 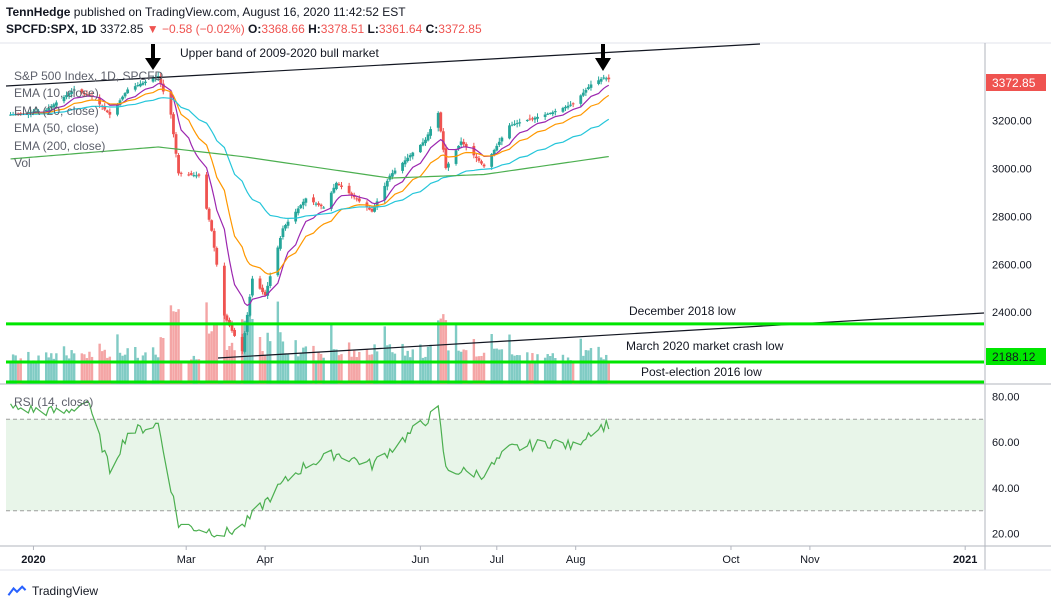 I want to click on rsi-line, so click(x=310, y=469).